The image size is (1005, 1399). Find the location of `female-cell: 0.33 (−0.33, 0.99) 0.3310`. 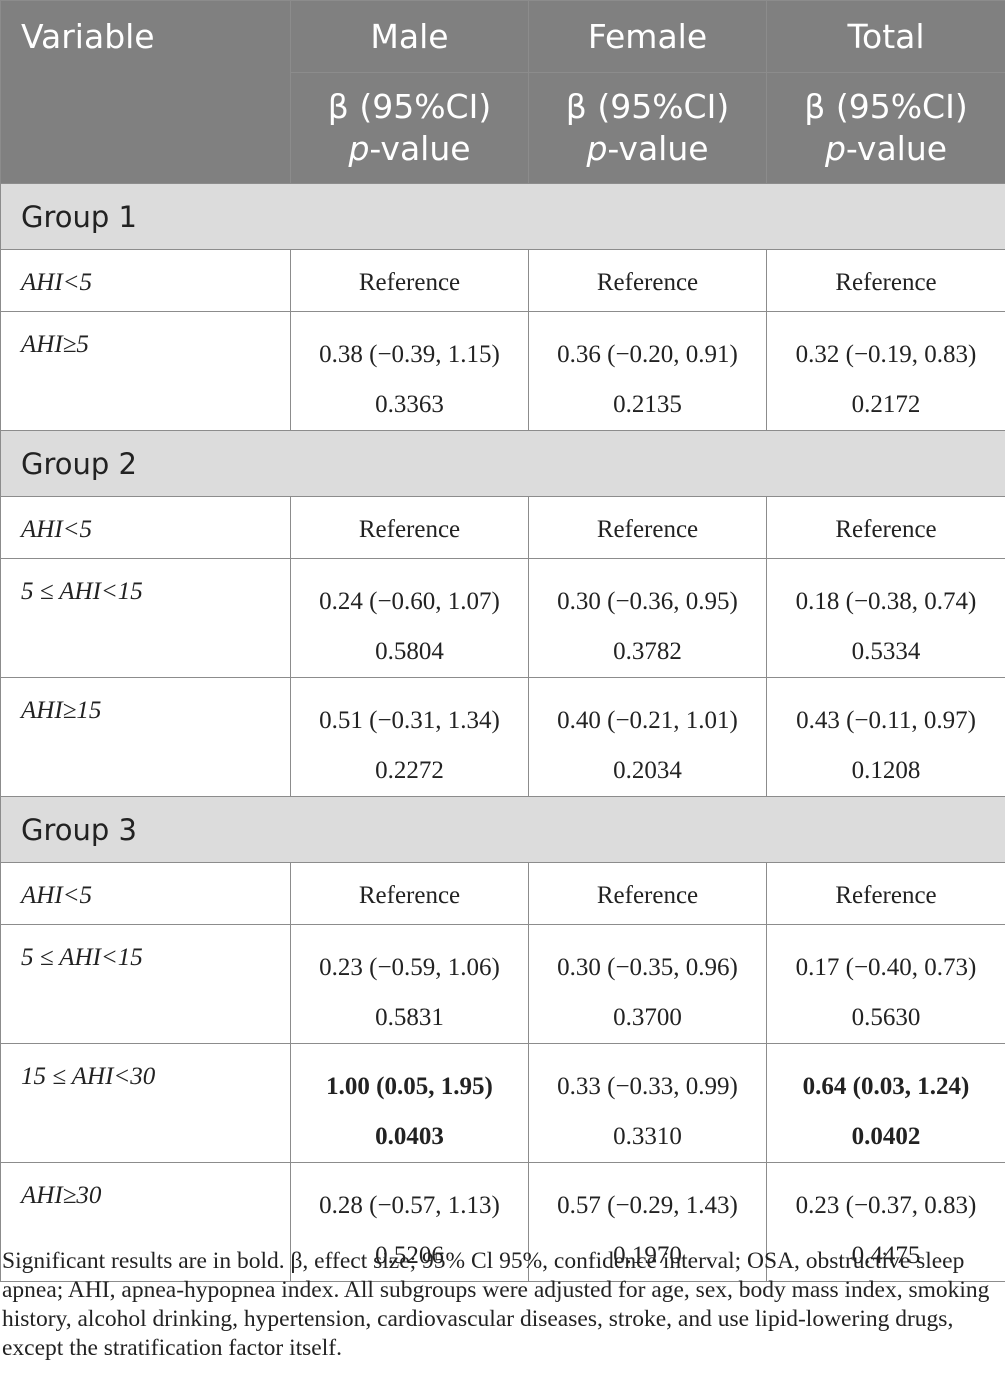

female-cell: 0.33 (−0.33, 0.99) 0.3310 is located at coordinates (647, 1103).